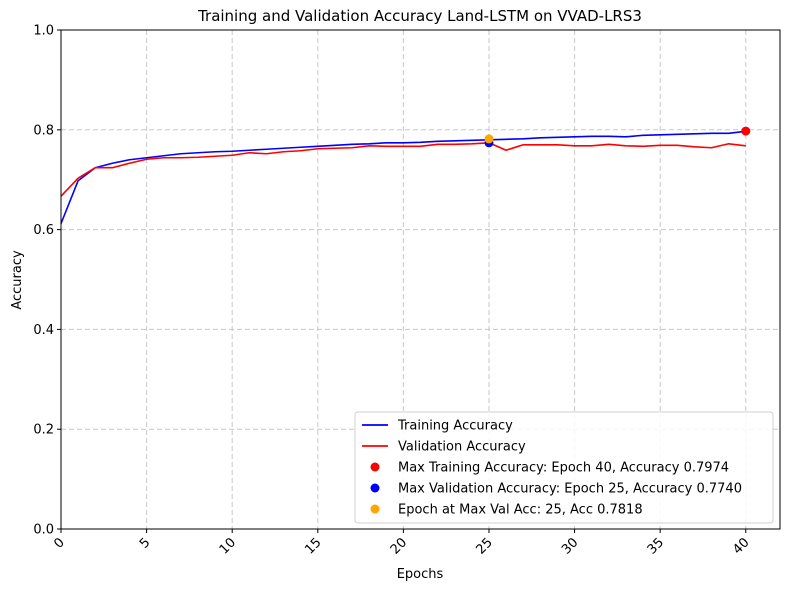  What do you see at coordinates (420, 574) in the screenshot?
I see `x-axis-title: Epochs` at bounding box center [420, 574].